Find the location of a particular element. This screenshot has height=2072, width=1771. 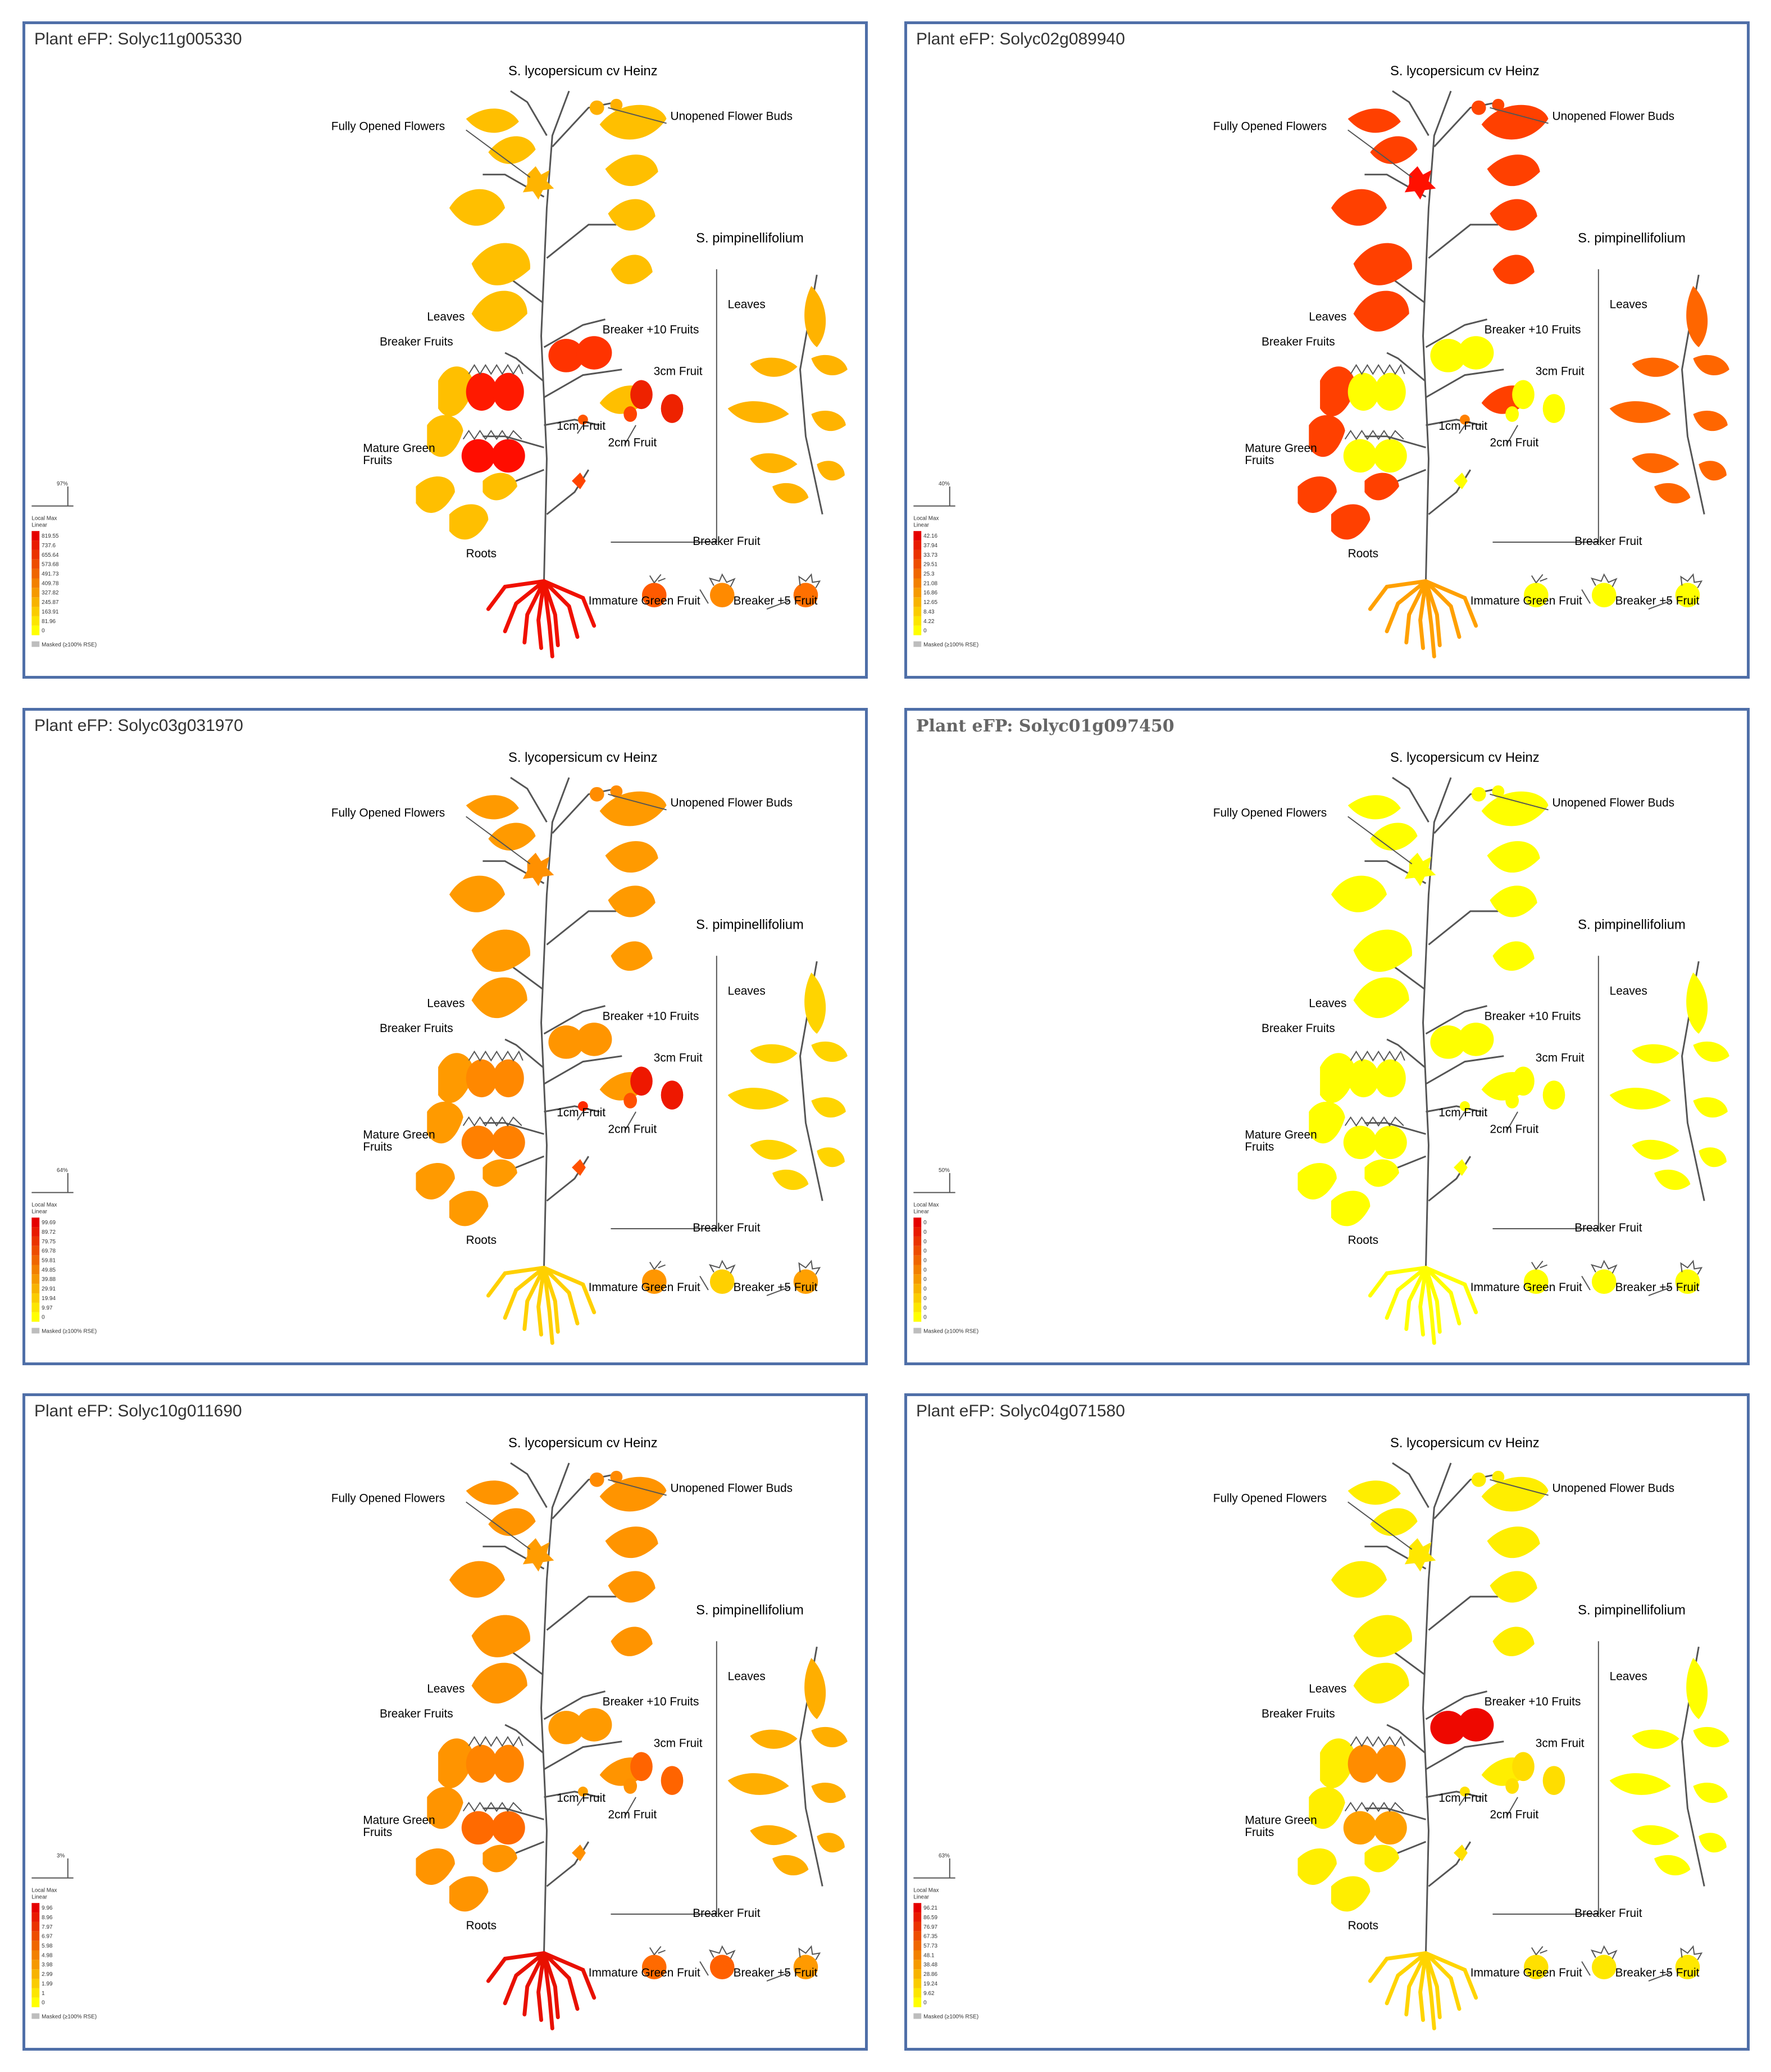

unopened-flower-buds-label: Unopened Flower Buds is located at coordinates (732, 116).